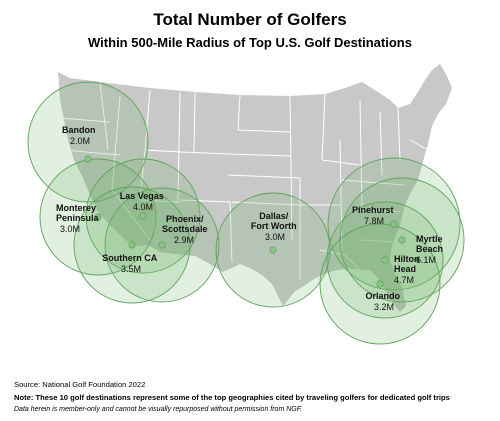 This screenshot has height=421, width=500. I want to click on marker-pinehurst, so click(394, 224).